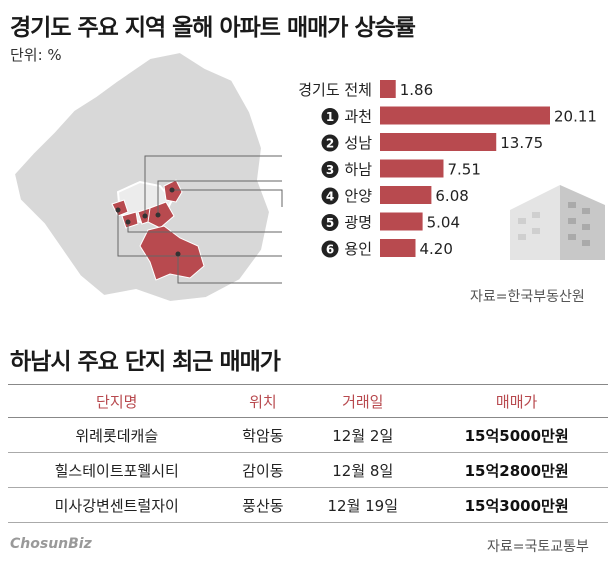 This screenshot has width=616, height=566. Describe the element at coordinates (538, 547) in the screenshot. I see `table-source: 자료=국토교통부` at that location.